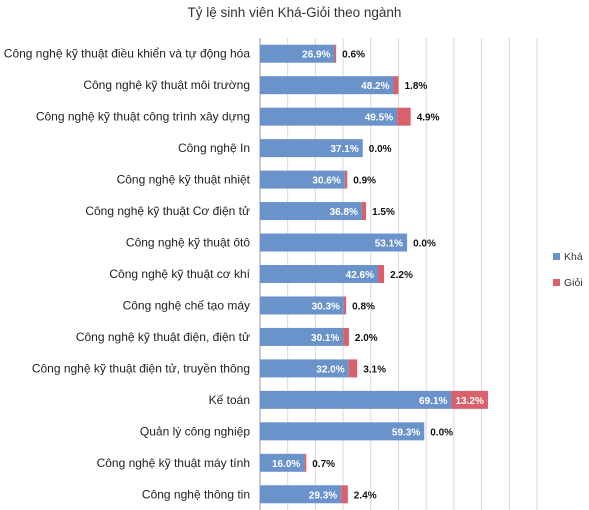 This screenshot has height=510, width=589. What do you see at coordinates (294, 12) in the screenshot?
I see `chart-title: Tỷ lệ sinh viên Khá-Giỏi theo ngành` at bounding box center [294, 12].